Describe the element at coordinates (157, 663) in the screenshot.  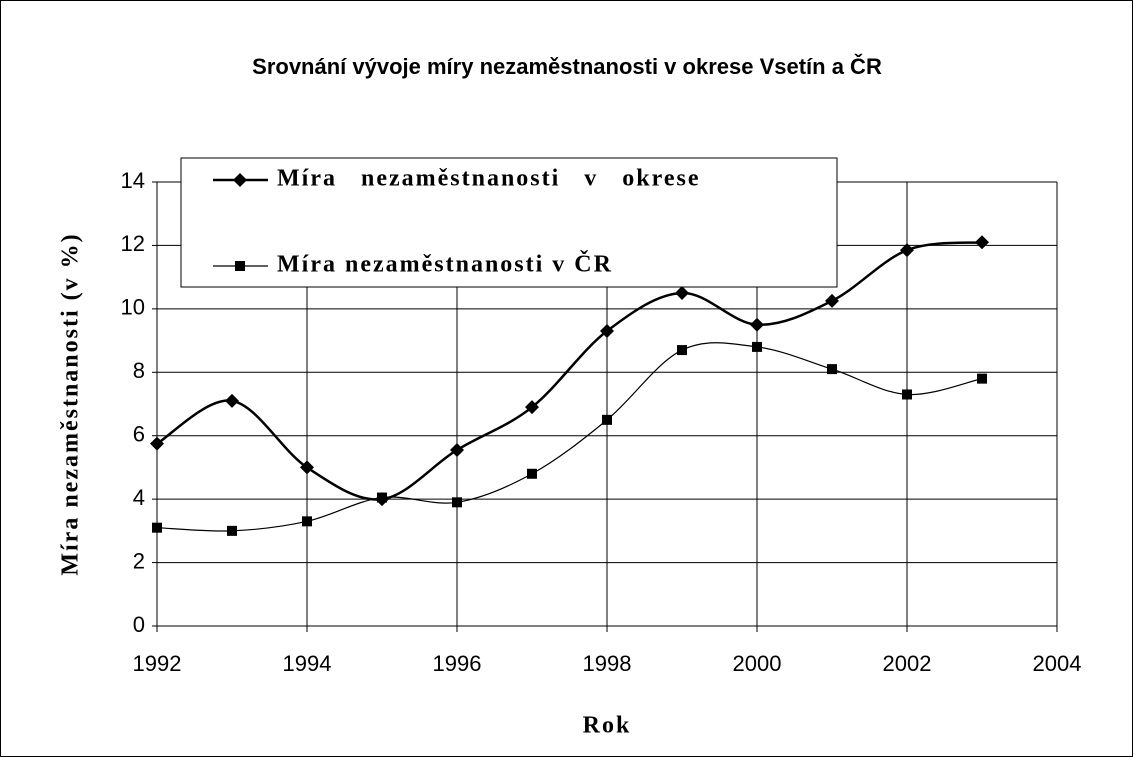
I see `x-tick-label: 1992` at that location.